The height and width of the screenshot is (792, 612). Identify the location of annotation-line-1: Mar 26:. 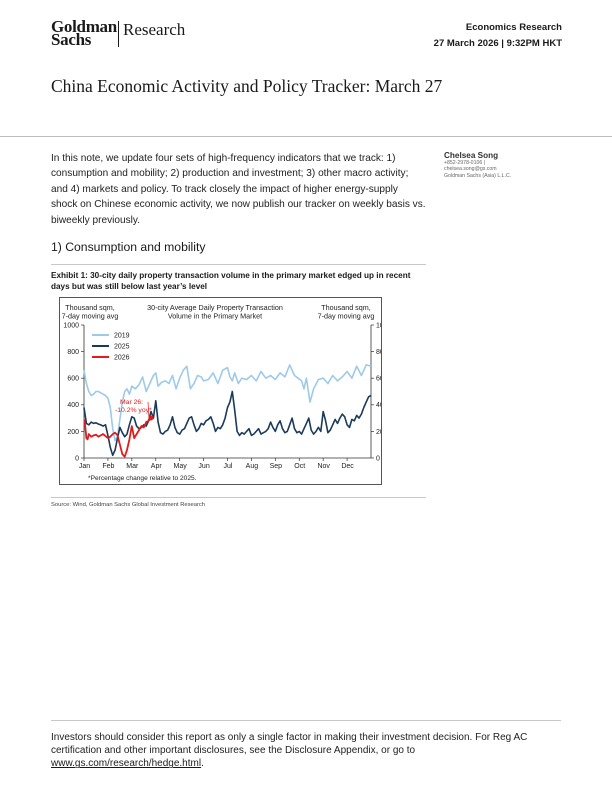
(131, 402).